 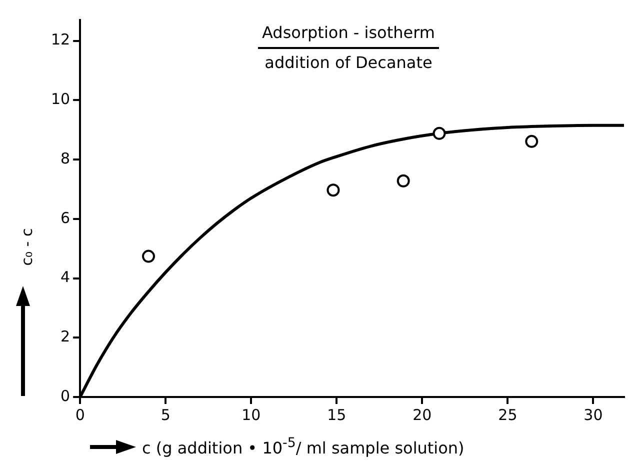 I want to click on y-tick-label: 10, so click(x=60, y=99).